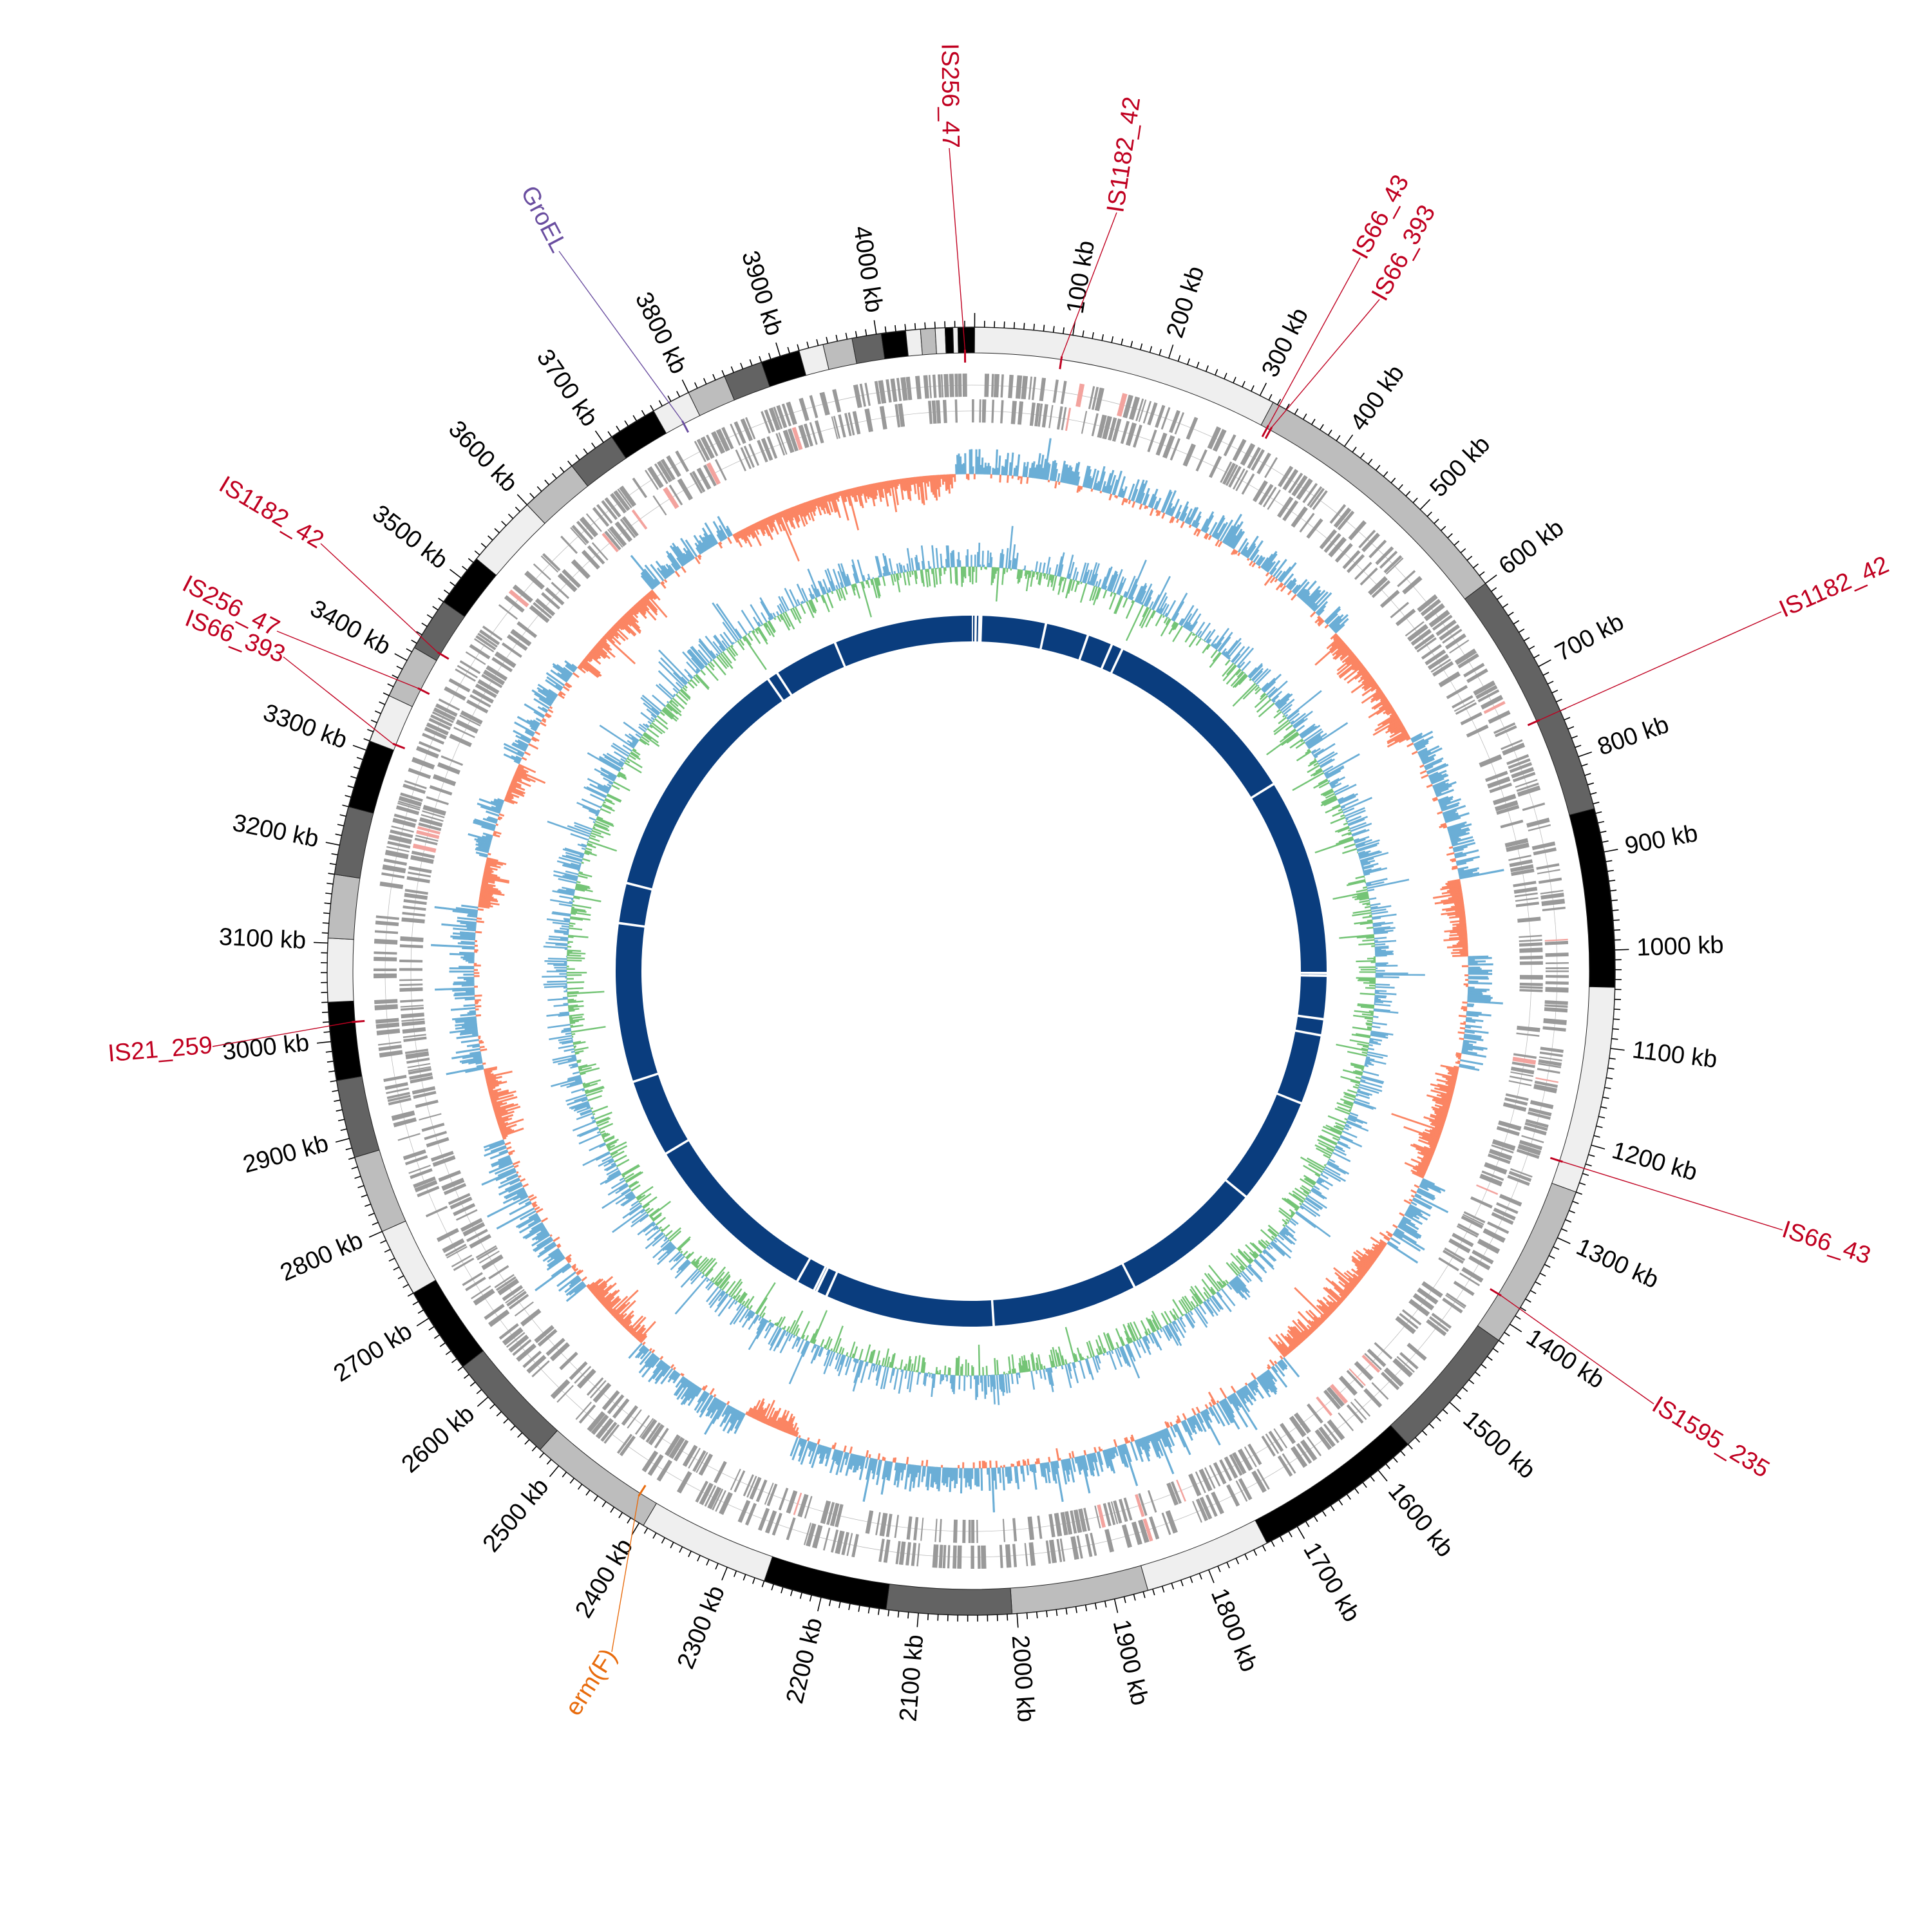 This screenshot has width=1932, height=1932. What do you see at coordinates (1826, 1242) in the screenshot?
I see `annotation-label: IS66_43` at bounding box center [1826, 1242].